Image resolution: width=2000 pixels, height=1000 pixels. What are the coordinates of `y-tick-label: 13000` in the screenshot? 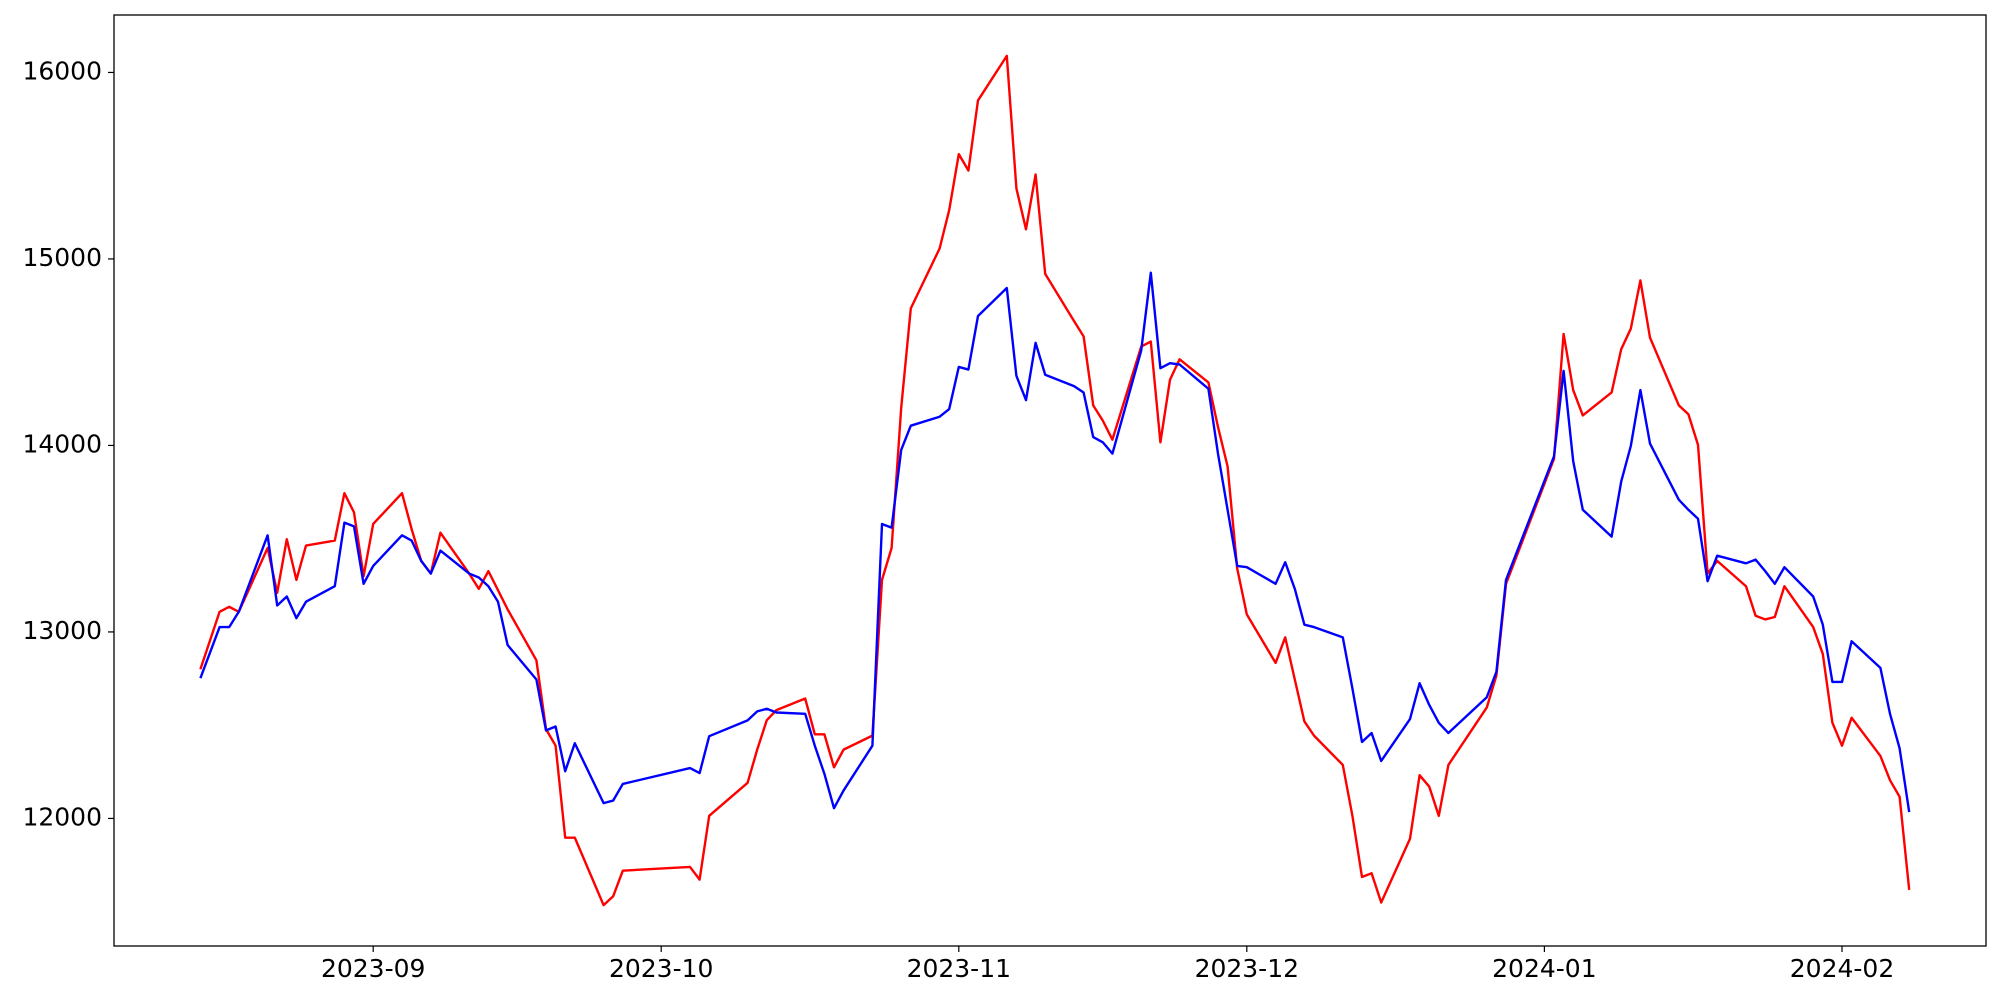 It's located at (62, 630).